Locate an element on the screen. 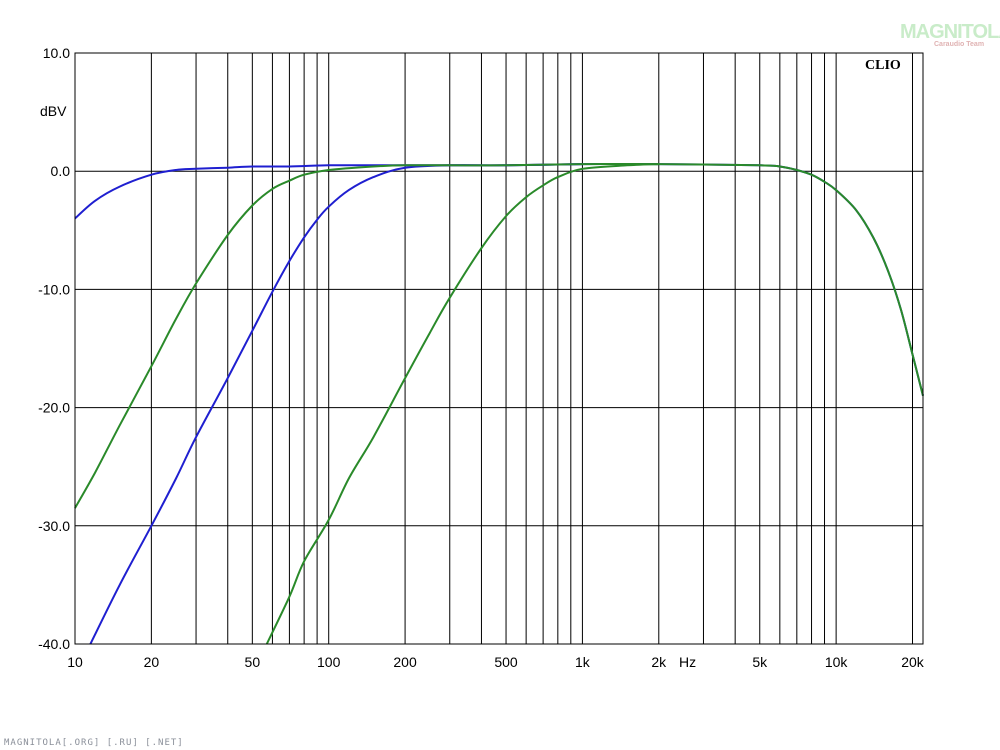 The height and width of the screenshot is (750, 1000). x-tick-label: 5k is located at coordinates (760, 662).